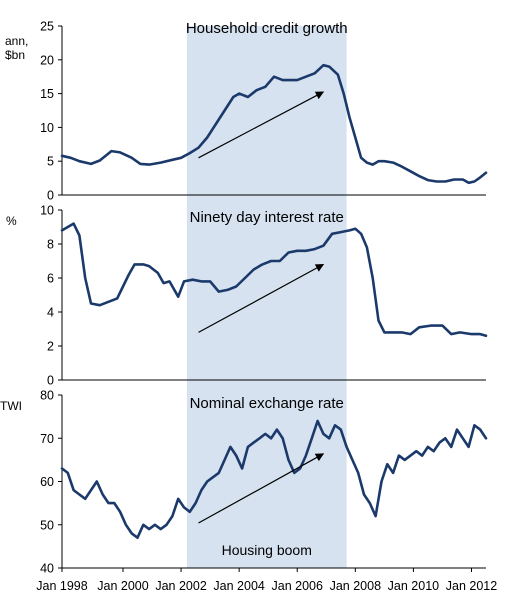  Describe the element at coordinates (47, 94) in the screenshot. I see `y-tick-label: 15` at that location.